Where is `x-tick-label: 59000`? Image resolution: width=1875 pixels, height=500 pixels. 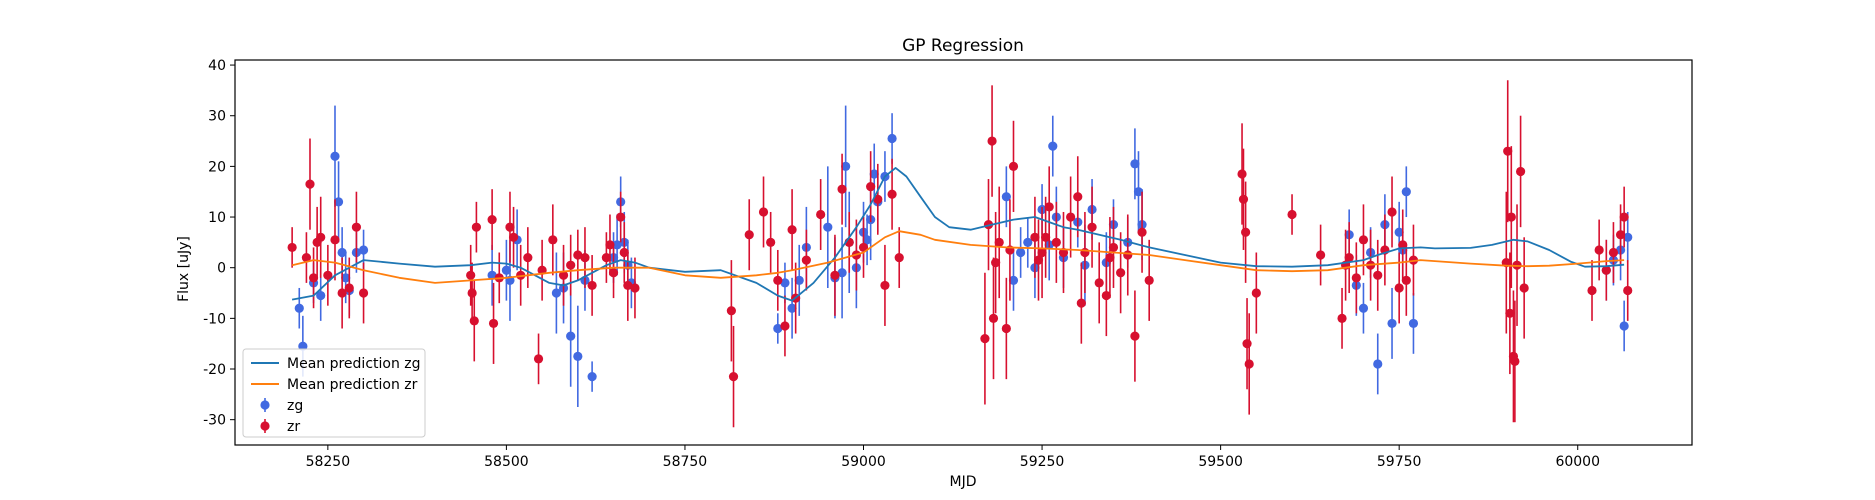 x-tick-label: 59000 is located at coordinates (863, 462).